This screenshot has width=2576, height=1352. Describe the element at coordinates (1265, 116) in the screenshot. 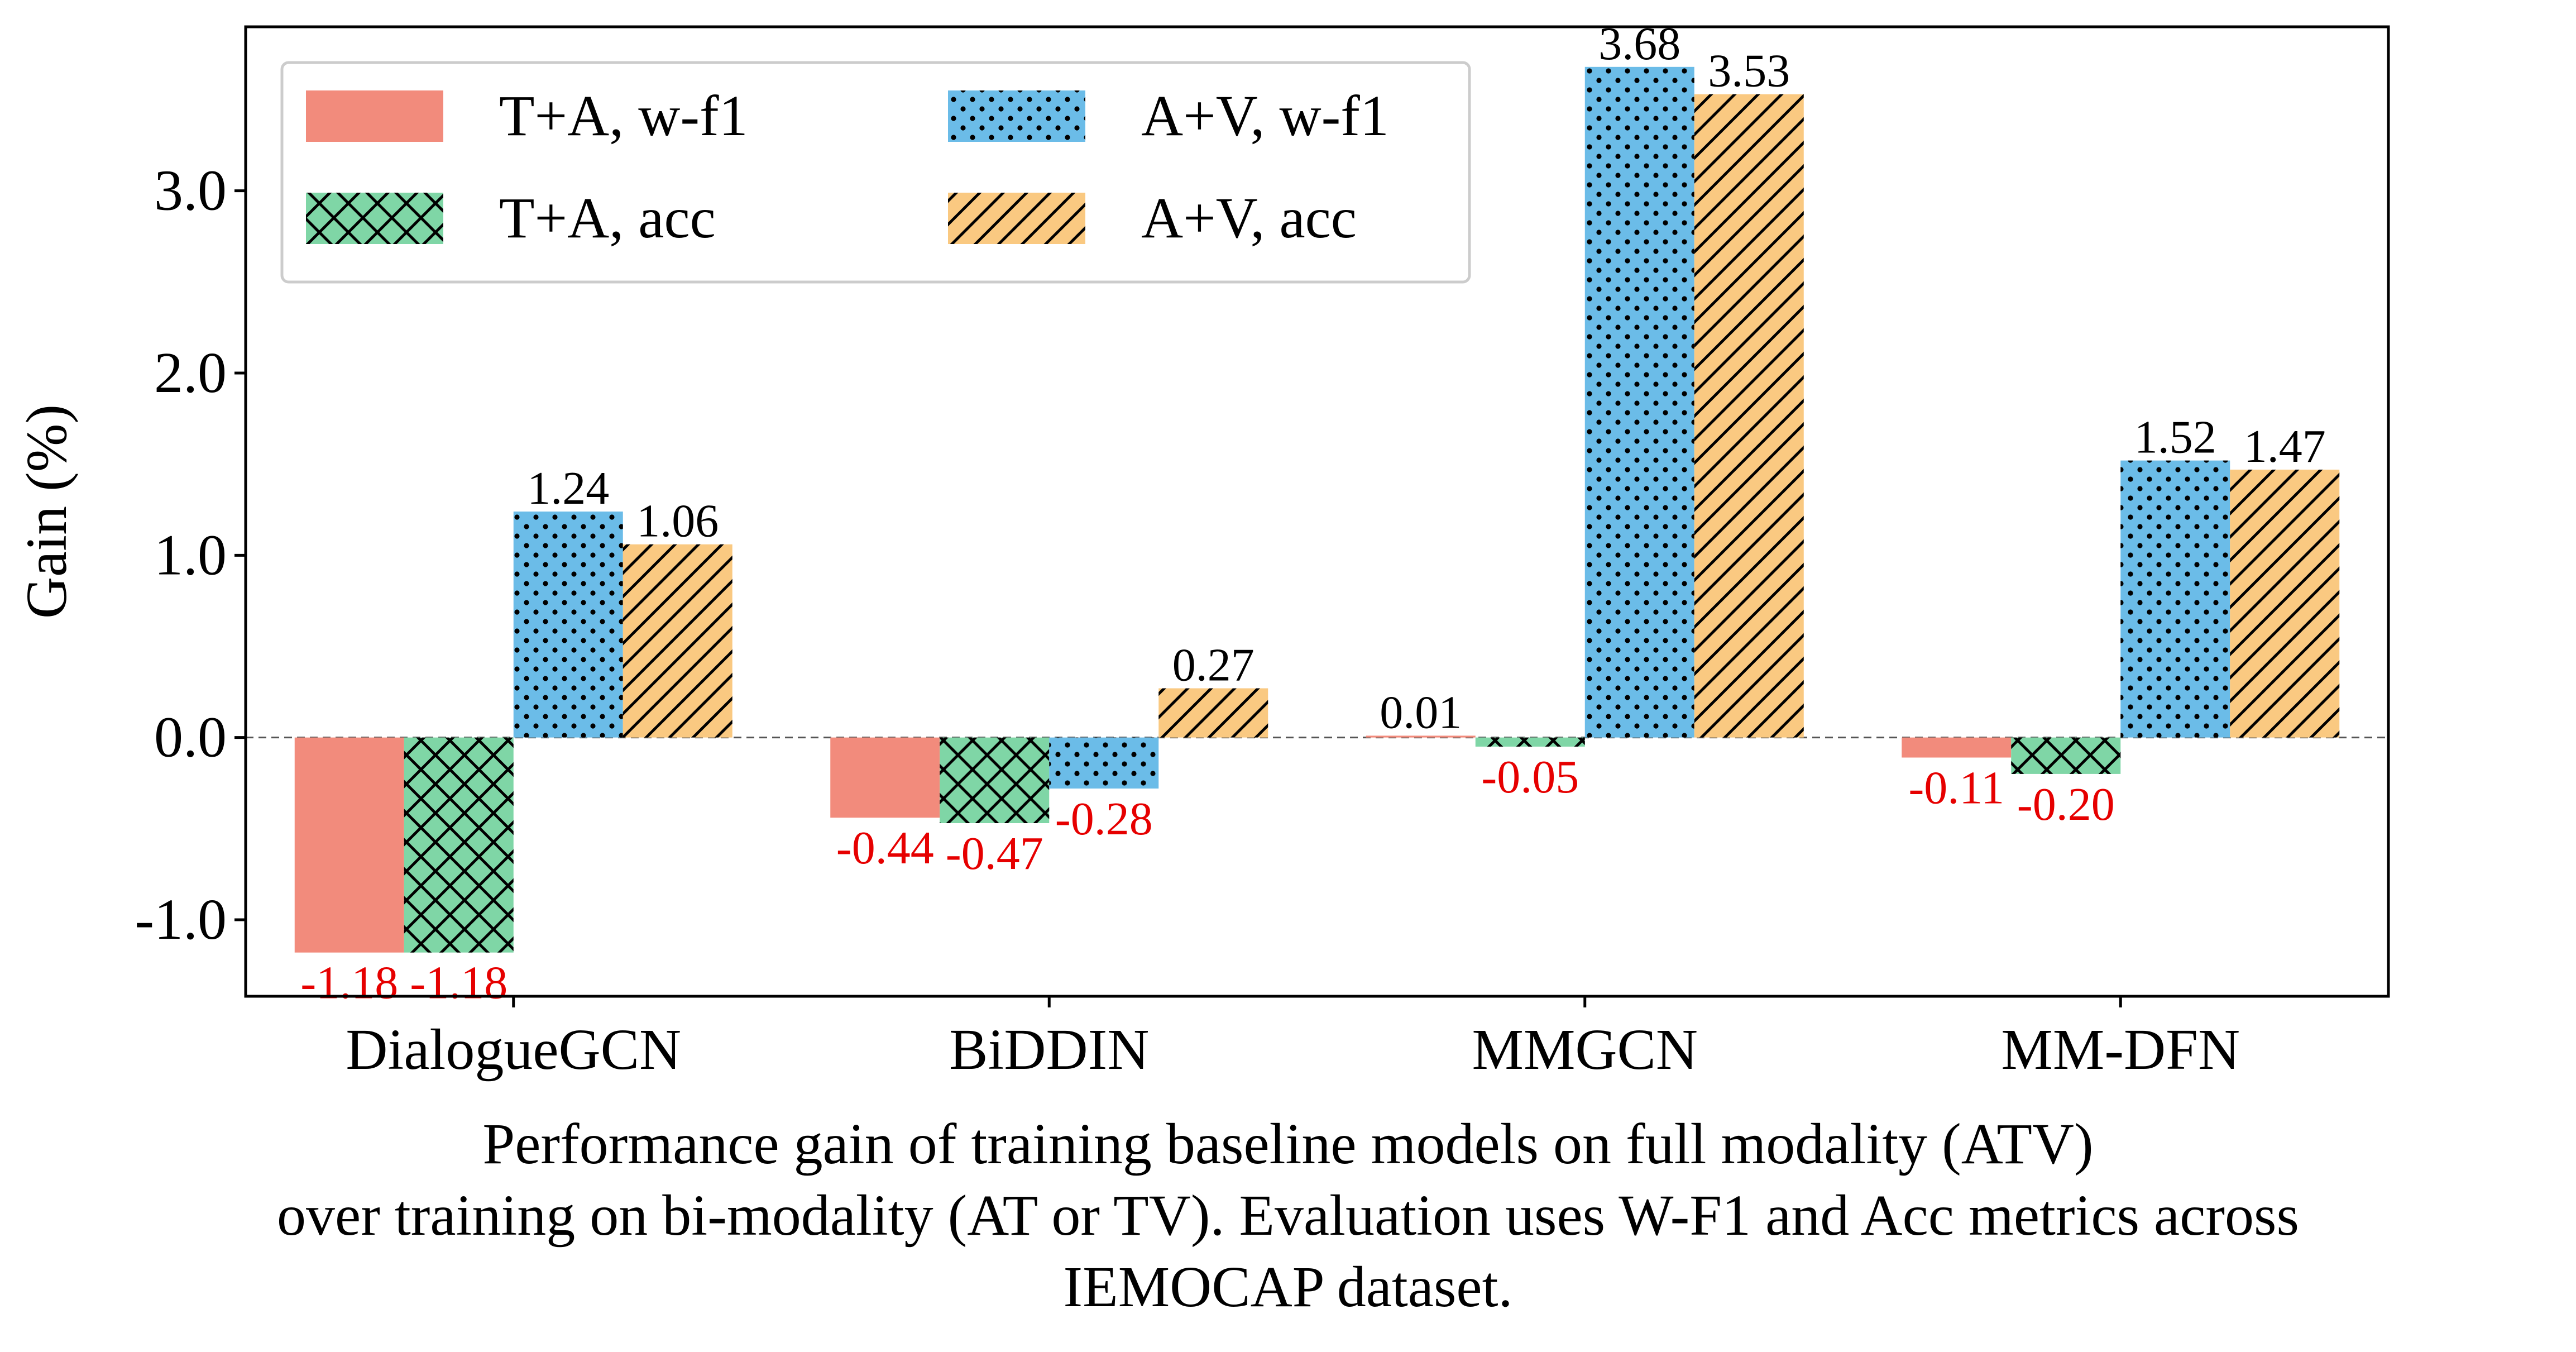

I see `legend-label-a-v-w-f1: A+V, w-f1` at that location.